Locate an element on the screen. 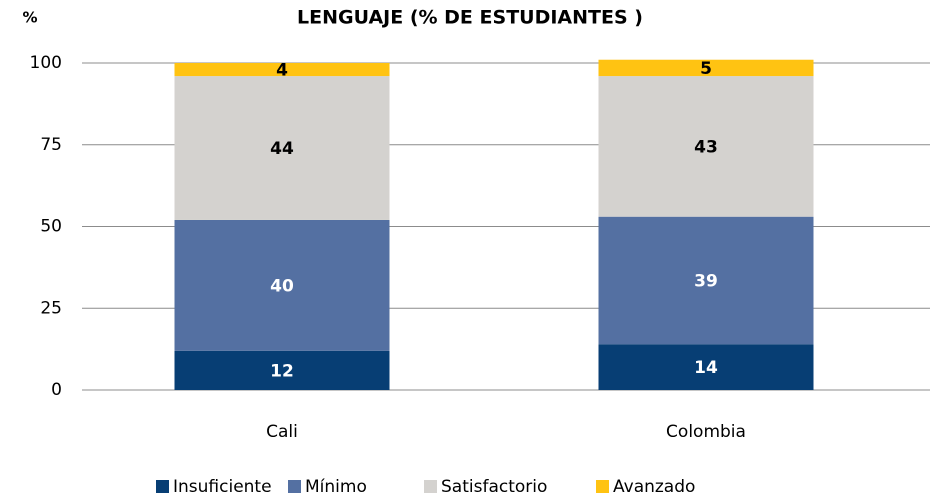 This screenshot has height=496, width=942. data-label: 44 is located at coordinates (282, 149).